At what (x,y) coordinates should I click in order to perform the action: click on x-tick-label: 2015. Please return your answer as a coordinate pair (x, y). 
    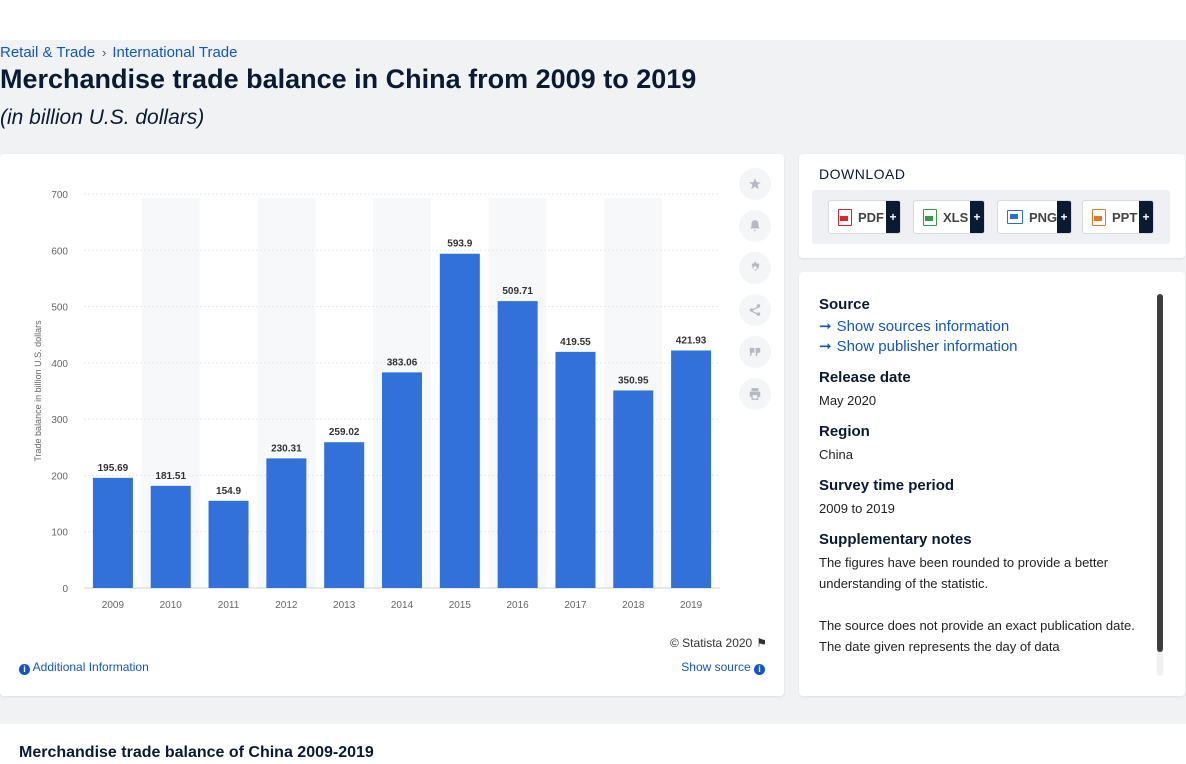
    Looking at the image, I should click on (460, 605).